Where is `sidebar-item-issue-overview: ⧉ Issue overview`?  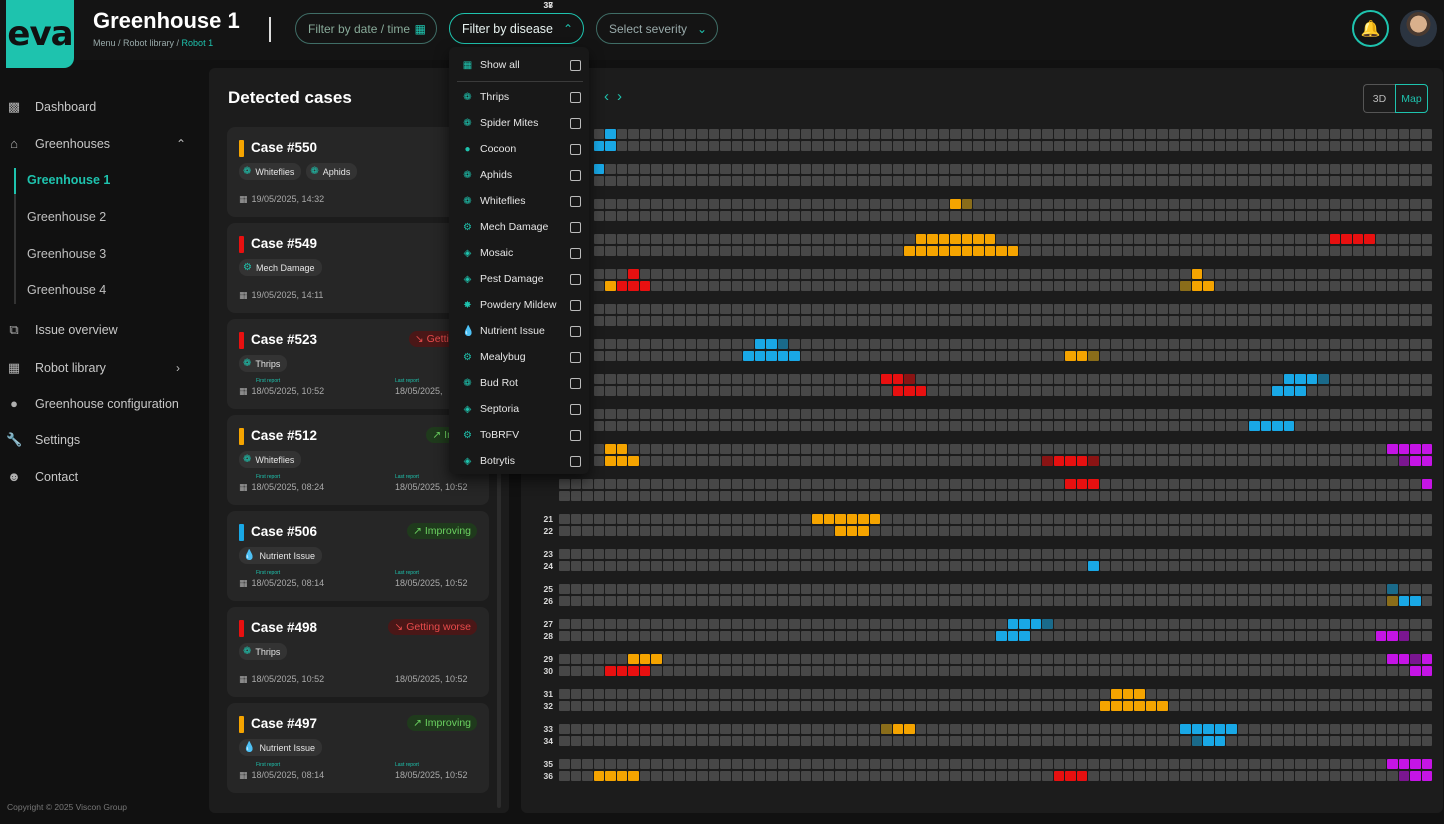 sidebar-item-issue-overview: ⧉ Issue overview is located at coordinates (61, 330).